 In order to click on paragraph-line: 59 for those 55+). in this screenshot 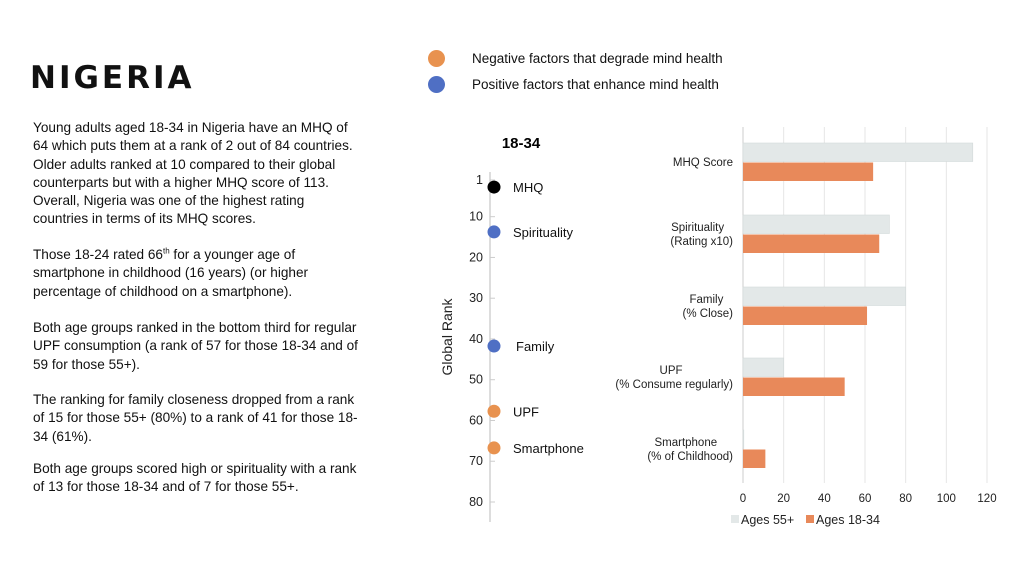, I will do `click(86, 364)`.